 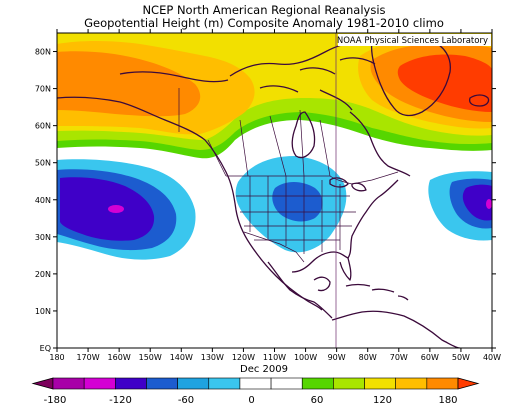 I want to click on lon-tick-label: 60W, so click(x=430, y=357).